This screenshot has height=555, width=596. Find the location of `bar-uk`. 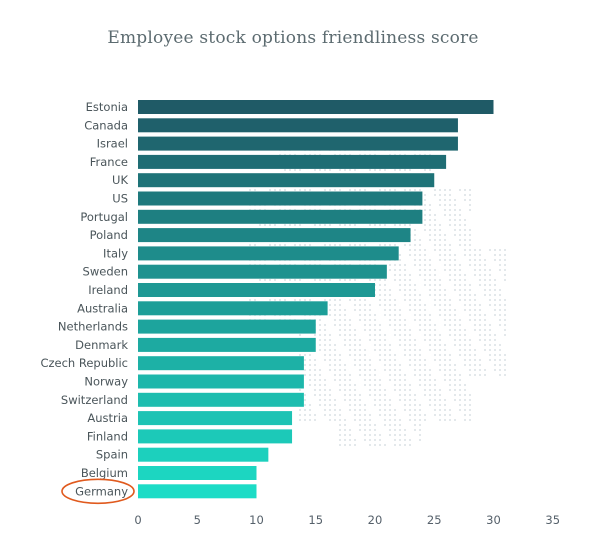

bar-uk is located at coordinates (286, 180).